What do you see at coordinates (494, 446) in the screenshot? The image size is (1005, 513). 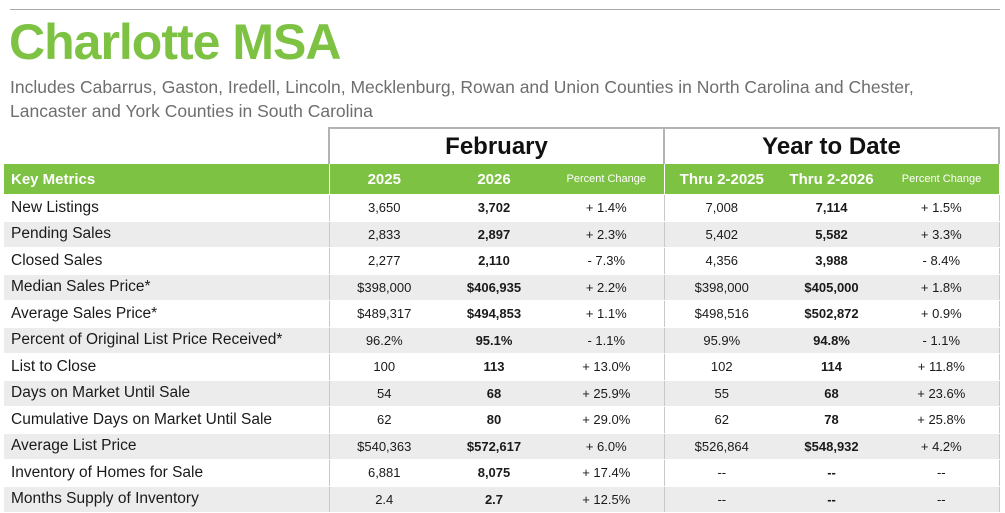 I see `cell-2026: $572,617` at bounding box center [494, 446].